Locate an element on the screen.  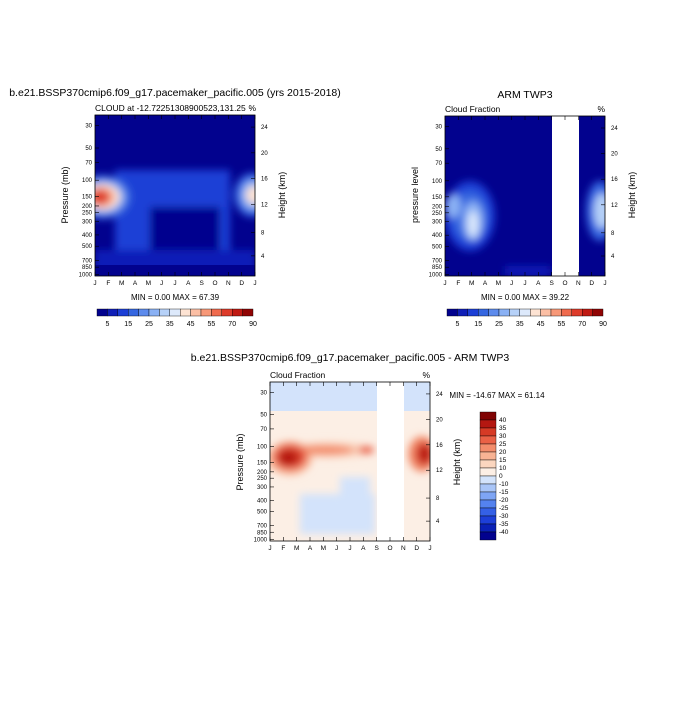
panel-obs-left-label: Cloud Fraction is located at coordinates (473, 109).